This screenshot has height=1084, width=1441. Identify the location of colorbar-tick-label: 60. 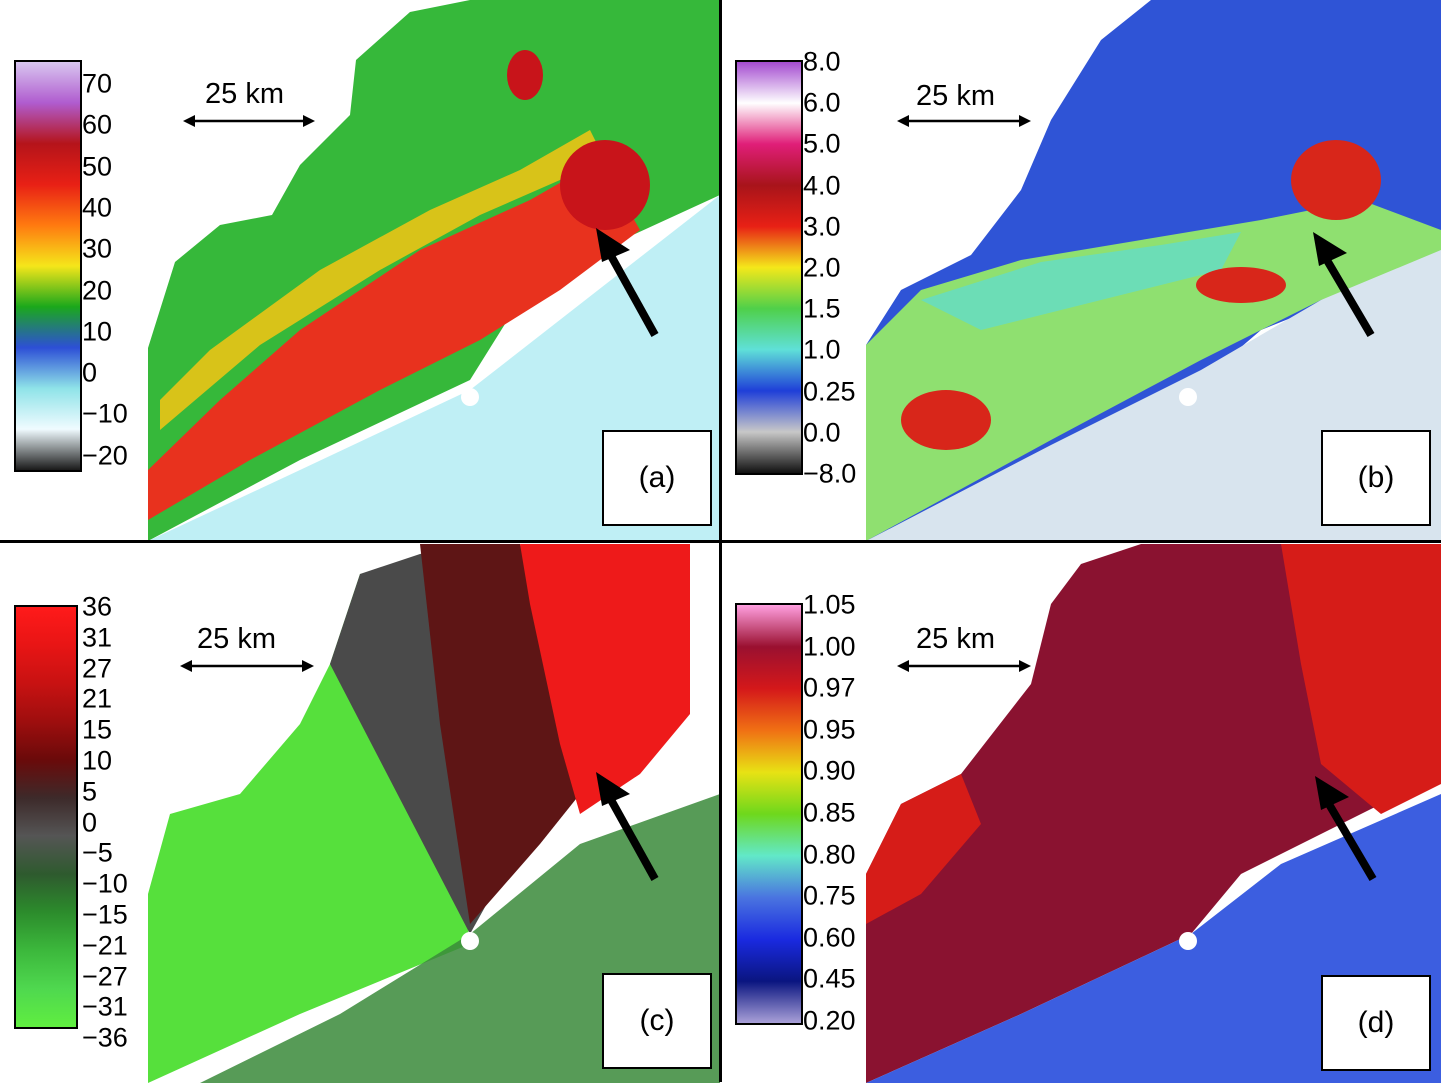
(97, 124).